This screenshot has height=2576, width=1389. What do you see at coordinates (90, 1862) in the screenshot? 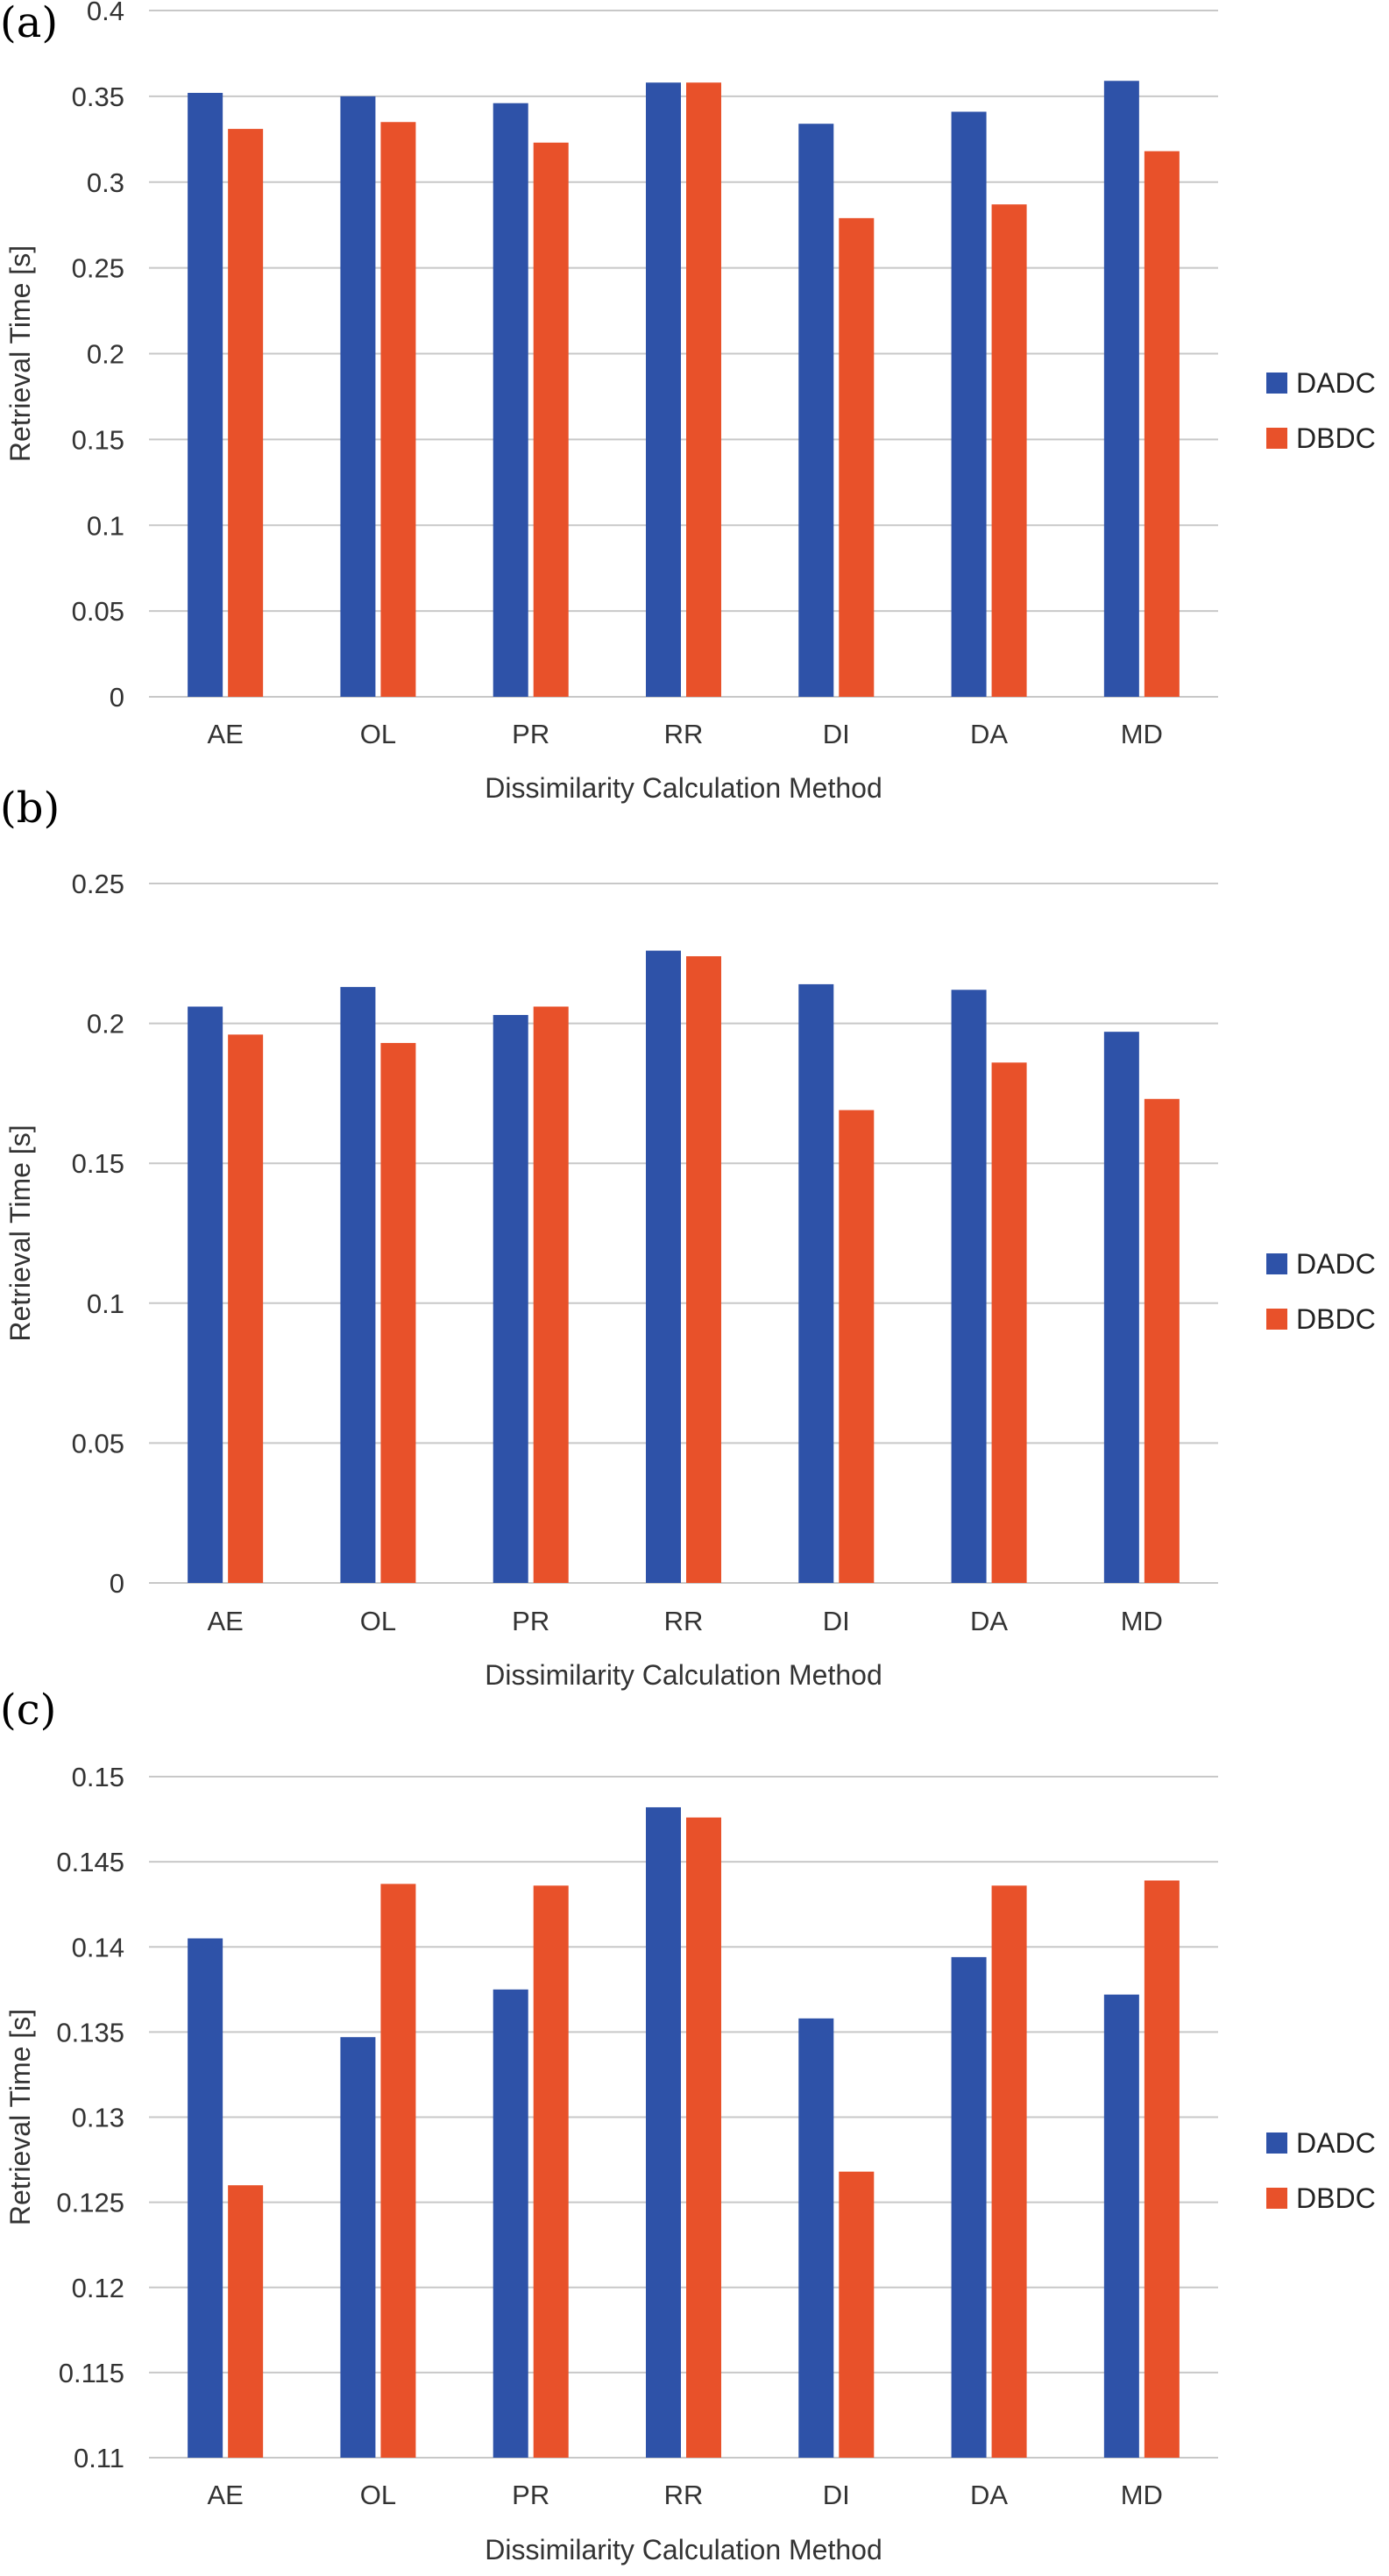
I see `y-tick-label: 0.145` at bounding box center [90, 1862].